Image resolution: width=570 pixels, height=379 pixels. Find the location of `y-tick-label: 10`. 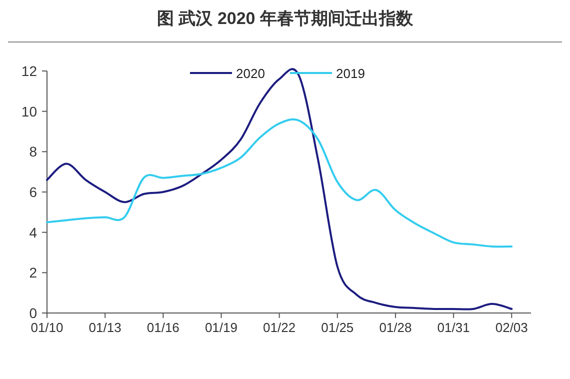

y-tick-label: 10 is located at coordinates (29, 111).